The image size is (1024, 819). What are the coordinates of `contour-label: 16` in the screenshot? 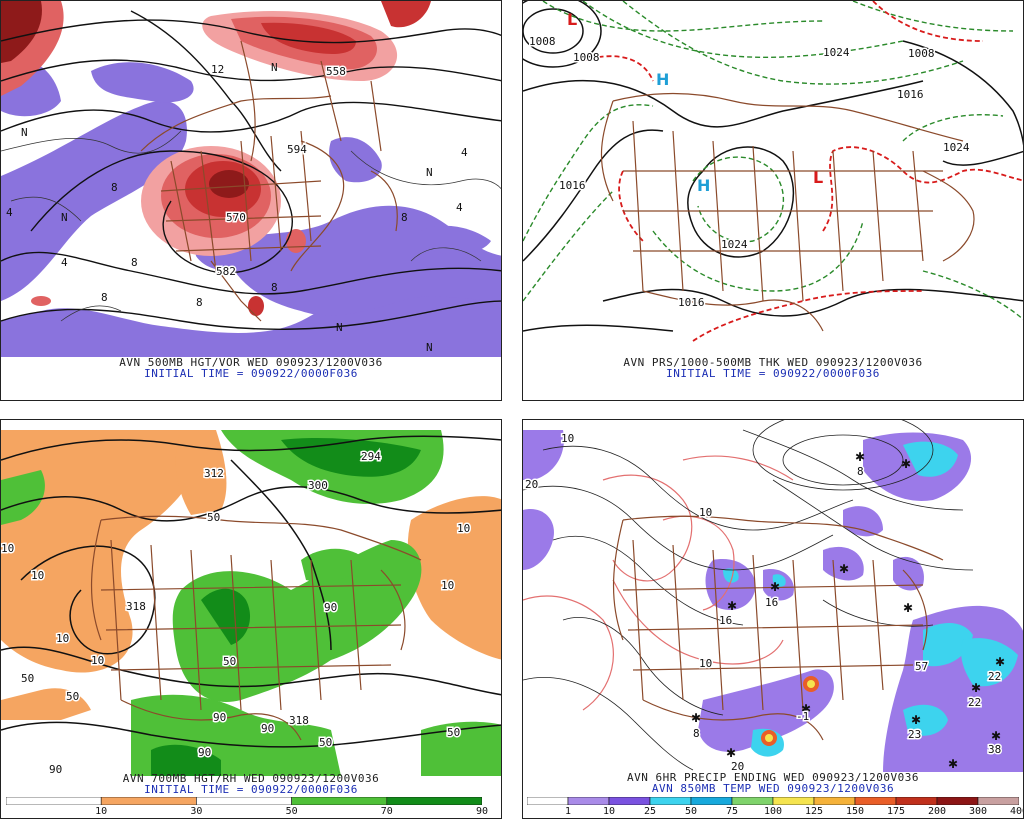 It's located at (771, 602).